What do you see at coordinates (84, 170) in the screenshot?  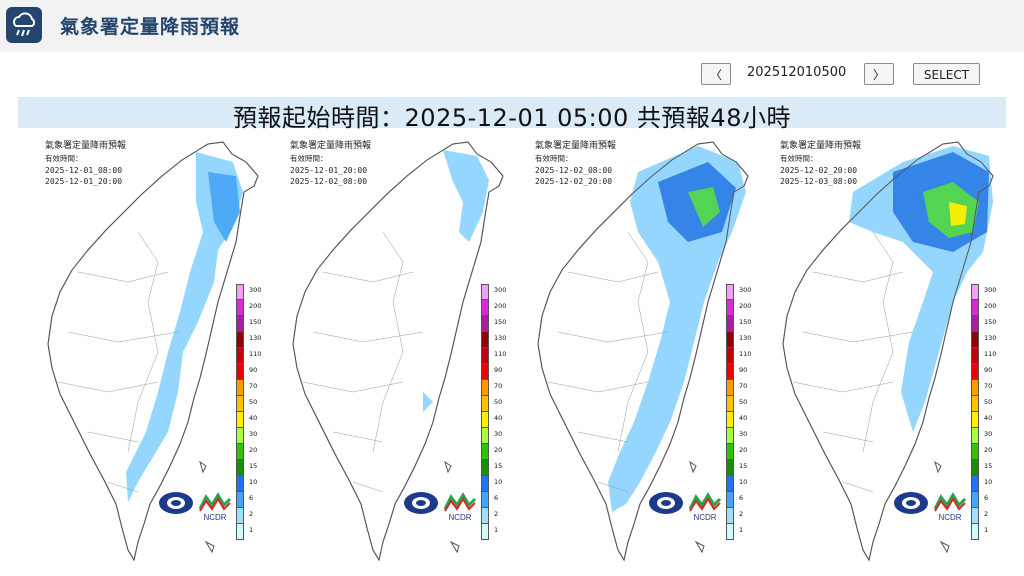 I see `panel-start-time: 2025-12-01_08:00` at bounding box center [84, 170].